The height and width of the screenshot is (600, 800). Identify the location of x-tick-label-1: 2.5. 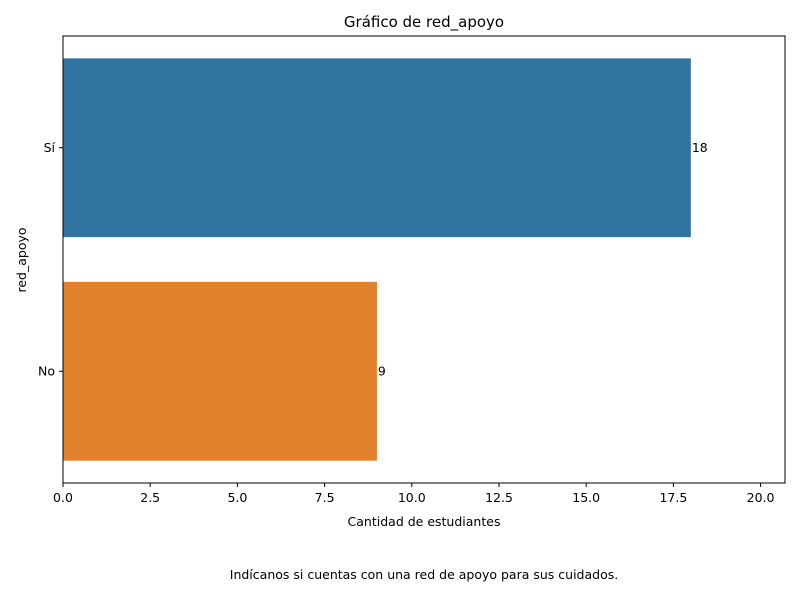
(150, 497).